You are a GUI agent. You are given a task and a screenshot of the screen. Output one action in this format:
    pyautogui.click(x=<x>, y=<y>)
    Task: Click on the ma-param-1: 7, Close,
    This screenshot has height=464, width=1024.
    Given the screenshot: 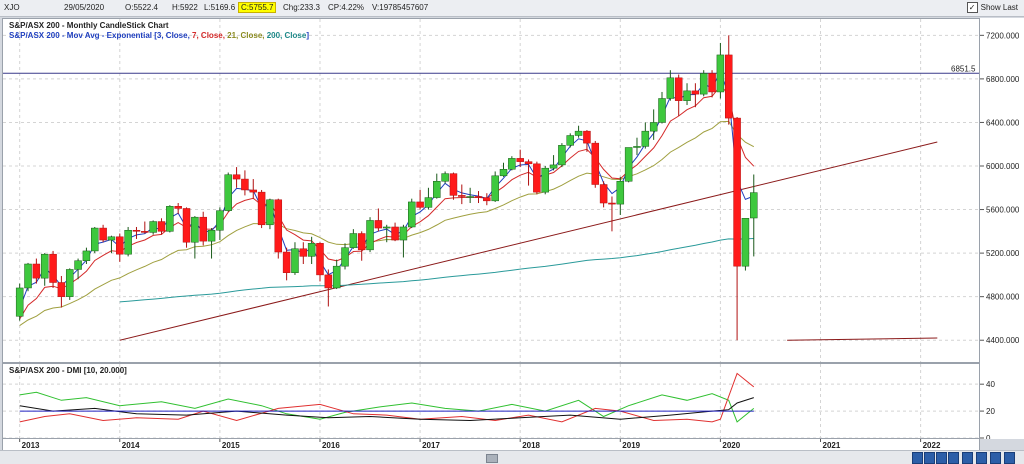 What is the action you would take?
    pyautogui.click(x=210, y=35)
    